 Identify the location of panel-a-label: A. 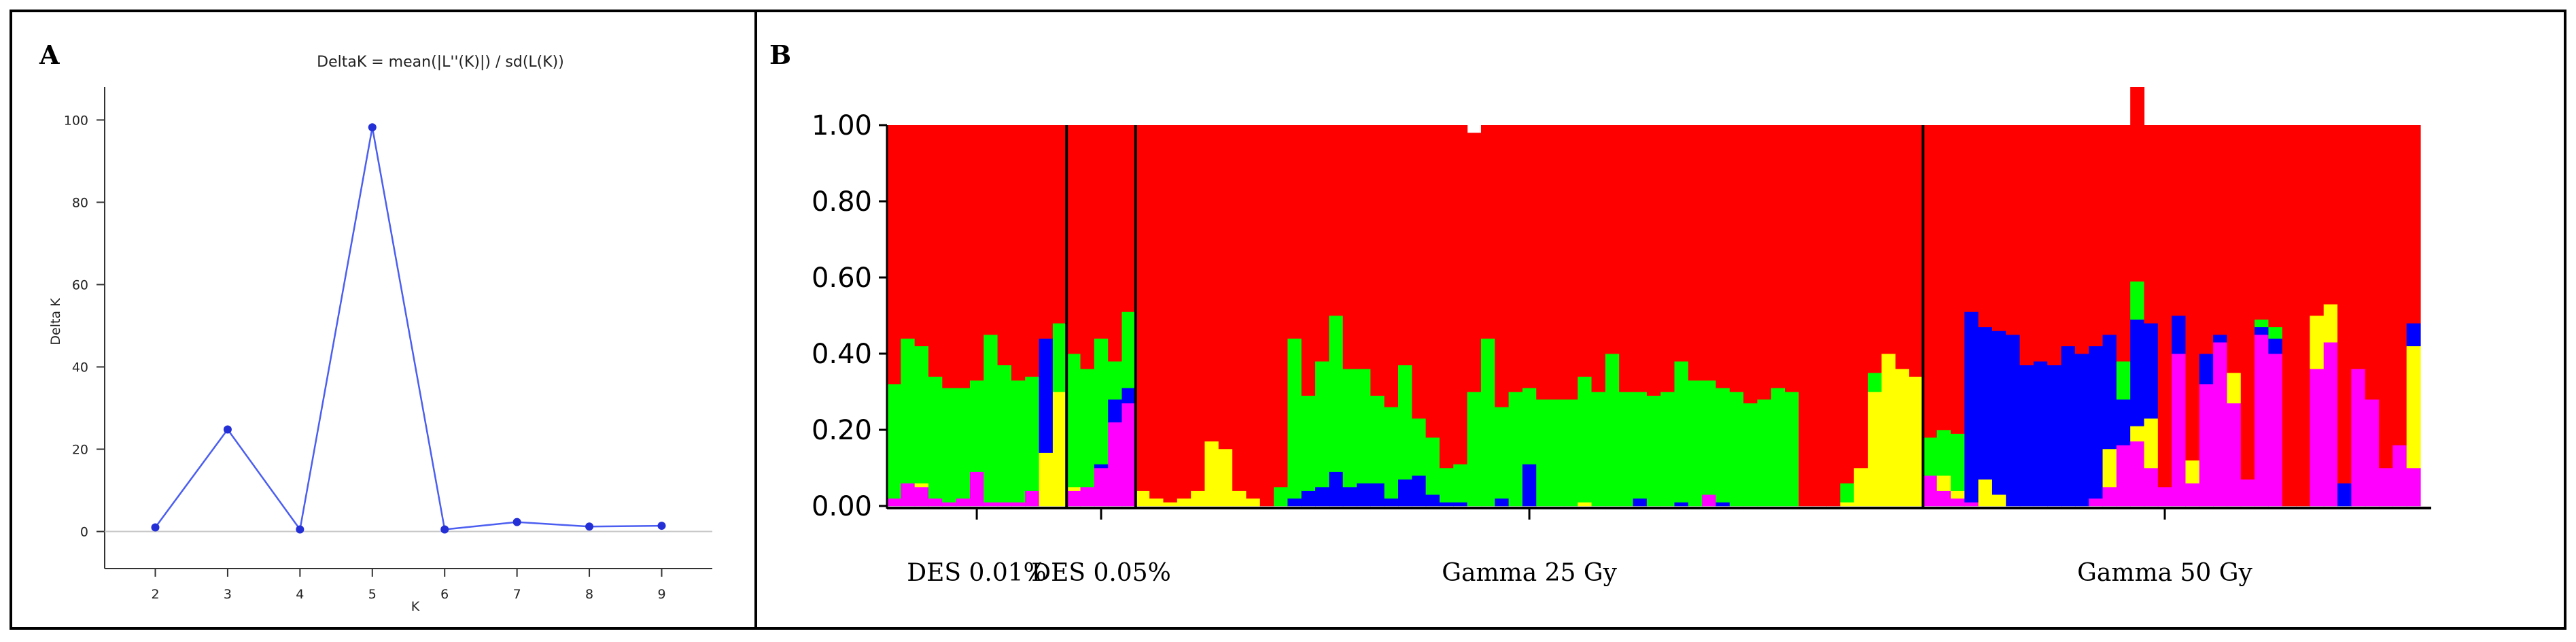
(49, 54).